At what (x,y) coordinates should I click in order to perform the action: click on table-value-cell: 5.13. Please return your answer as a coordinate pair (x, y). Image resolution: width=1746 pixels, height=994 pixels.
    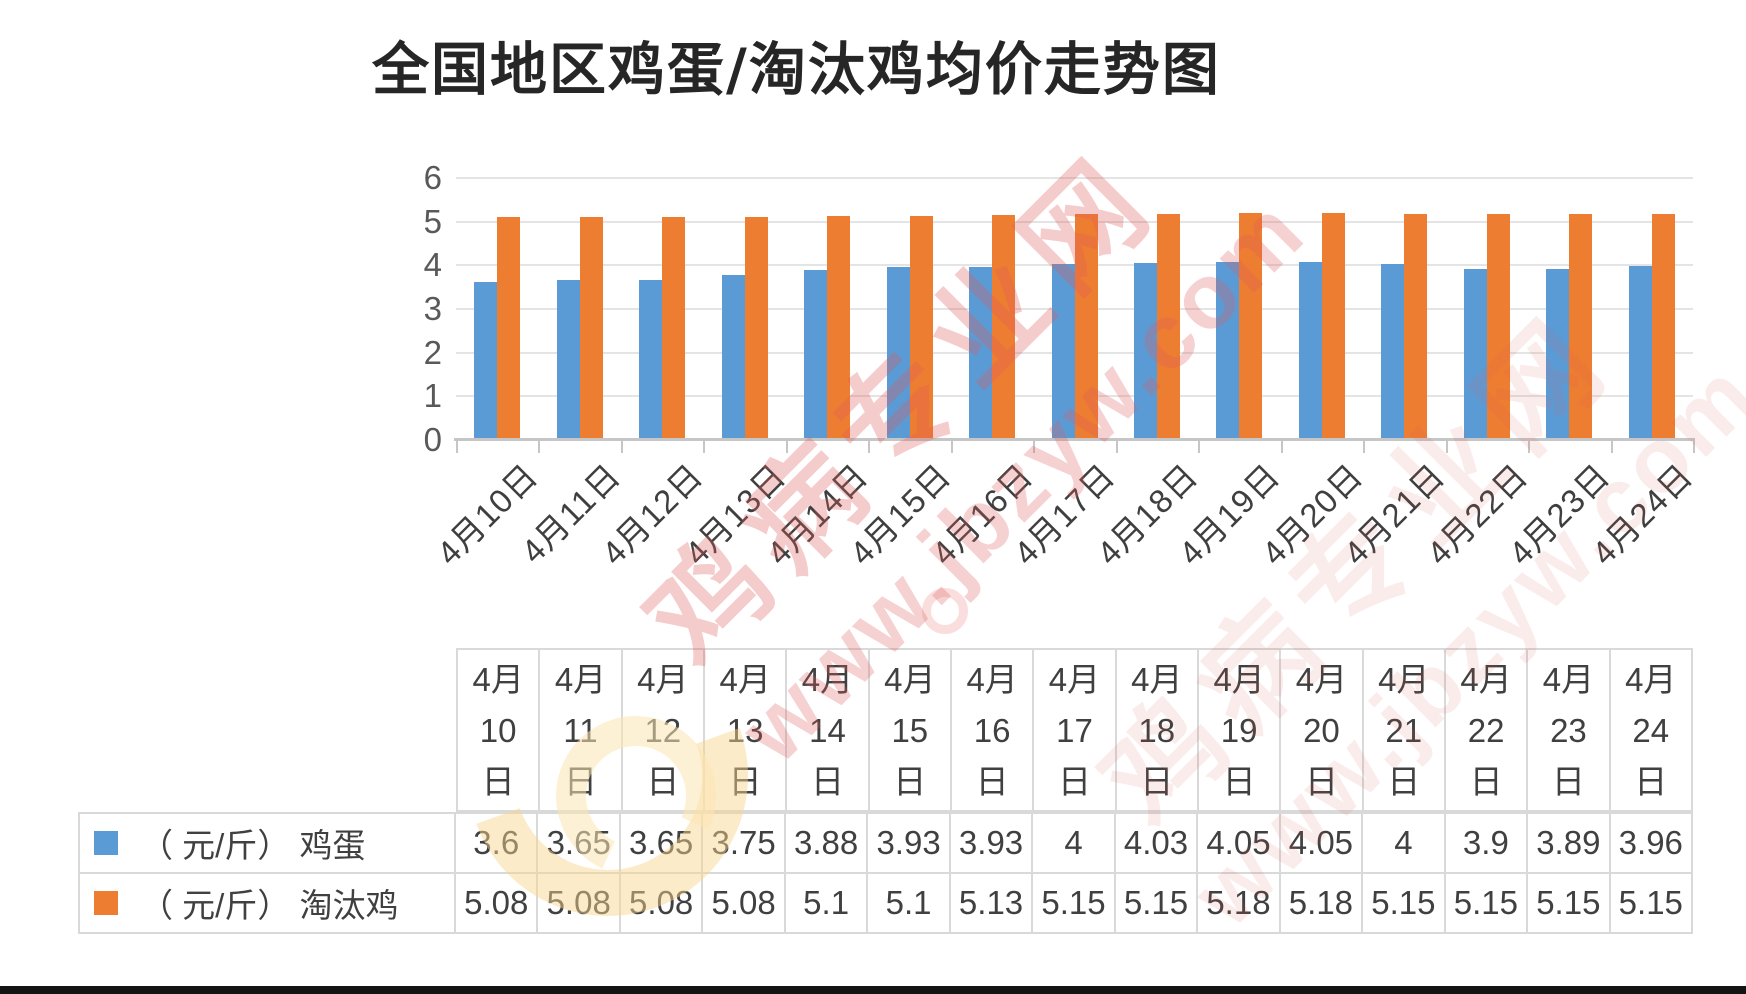
    Looking at the image, I should click on (992, 903).